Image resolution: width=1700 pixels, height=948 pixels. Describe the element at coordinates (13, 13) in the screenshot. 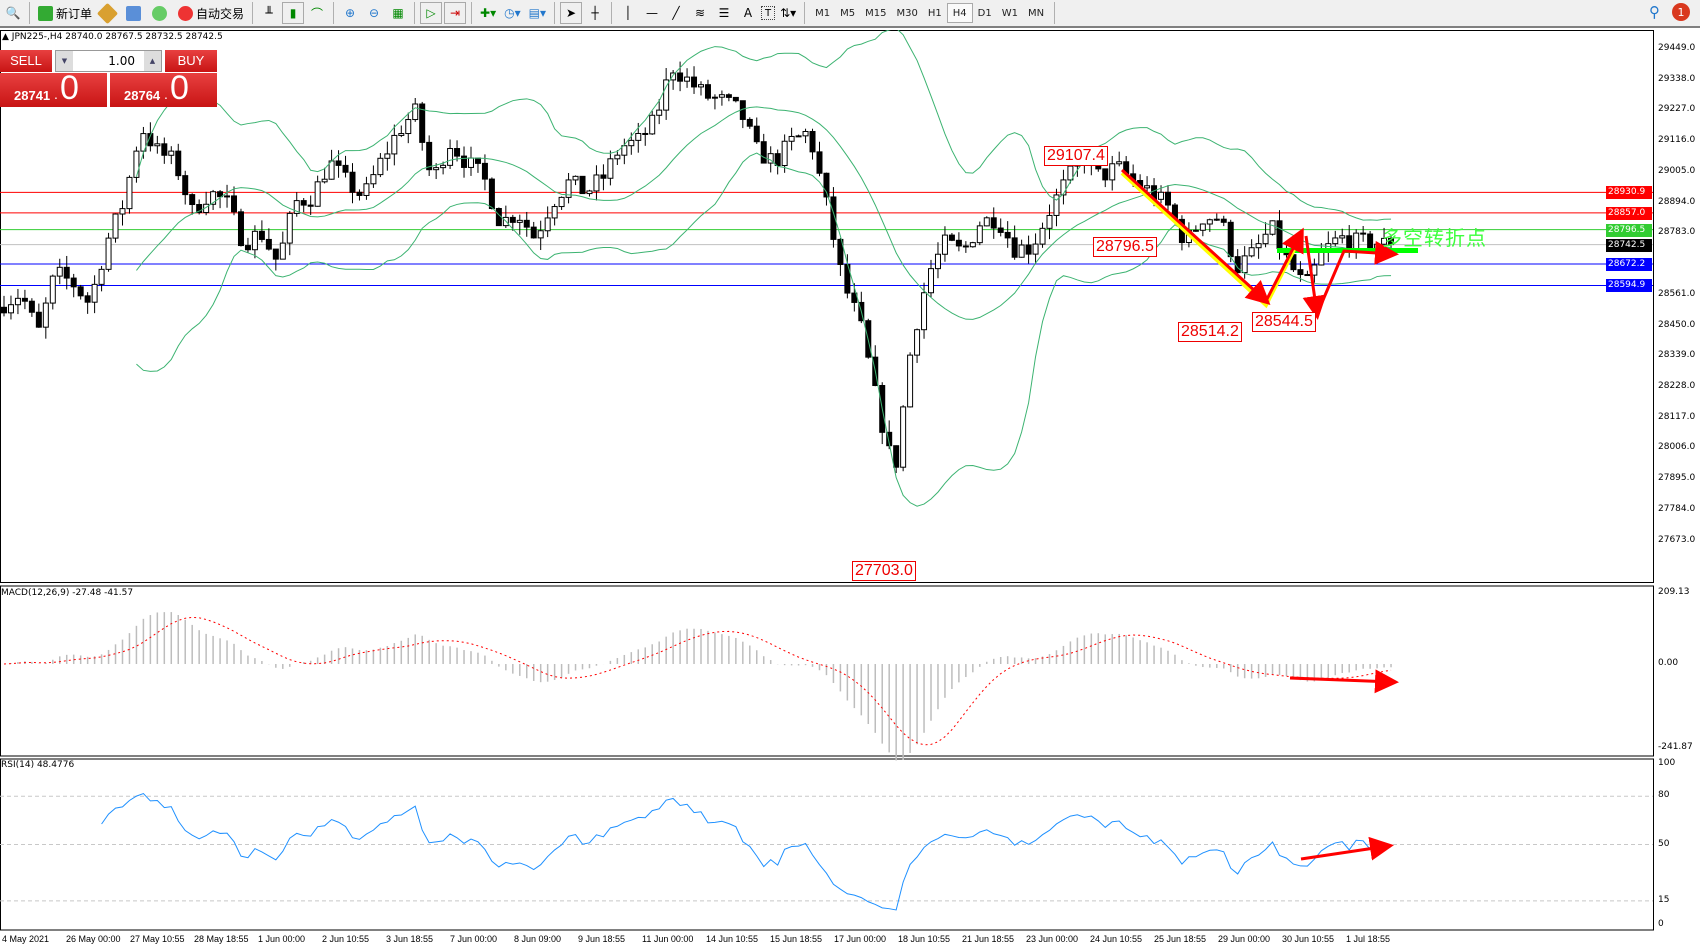

I see `zoom-icon: 🔍` at that location.